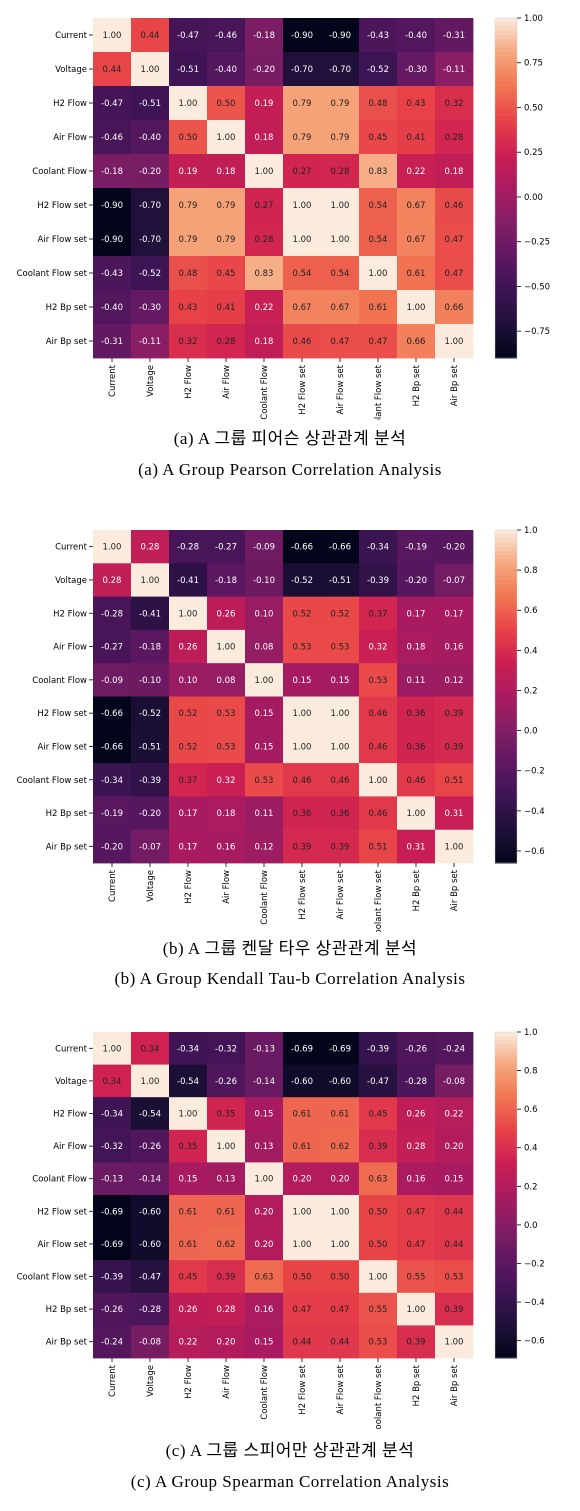 The width and height of the screenshot is (580, 1511). Describe the element at coordinates (416, 70) in the screenshot. I see `cell-value-label: -0.30` at that location.